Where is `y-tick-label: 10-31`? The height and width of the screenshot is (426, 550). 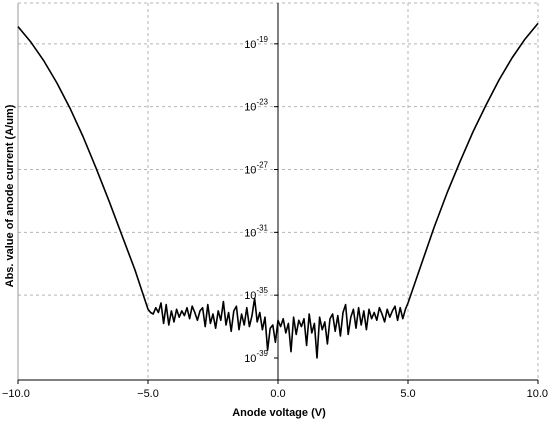 y-tick-label: 10-31 is located at coordinates (256, 231).